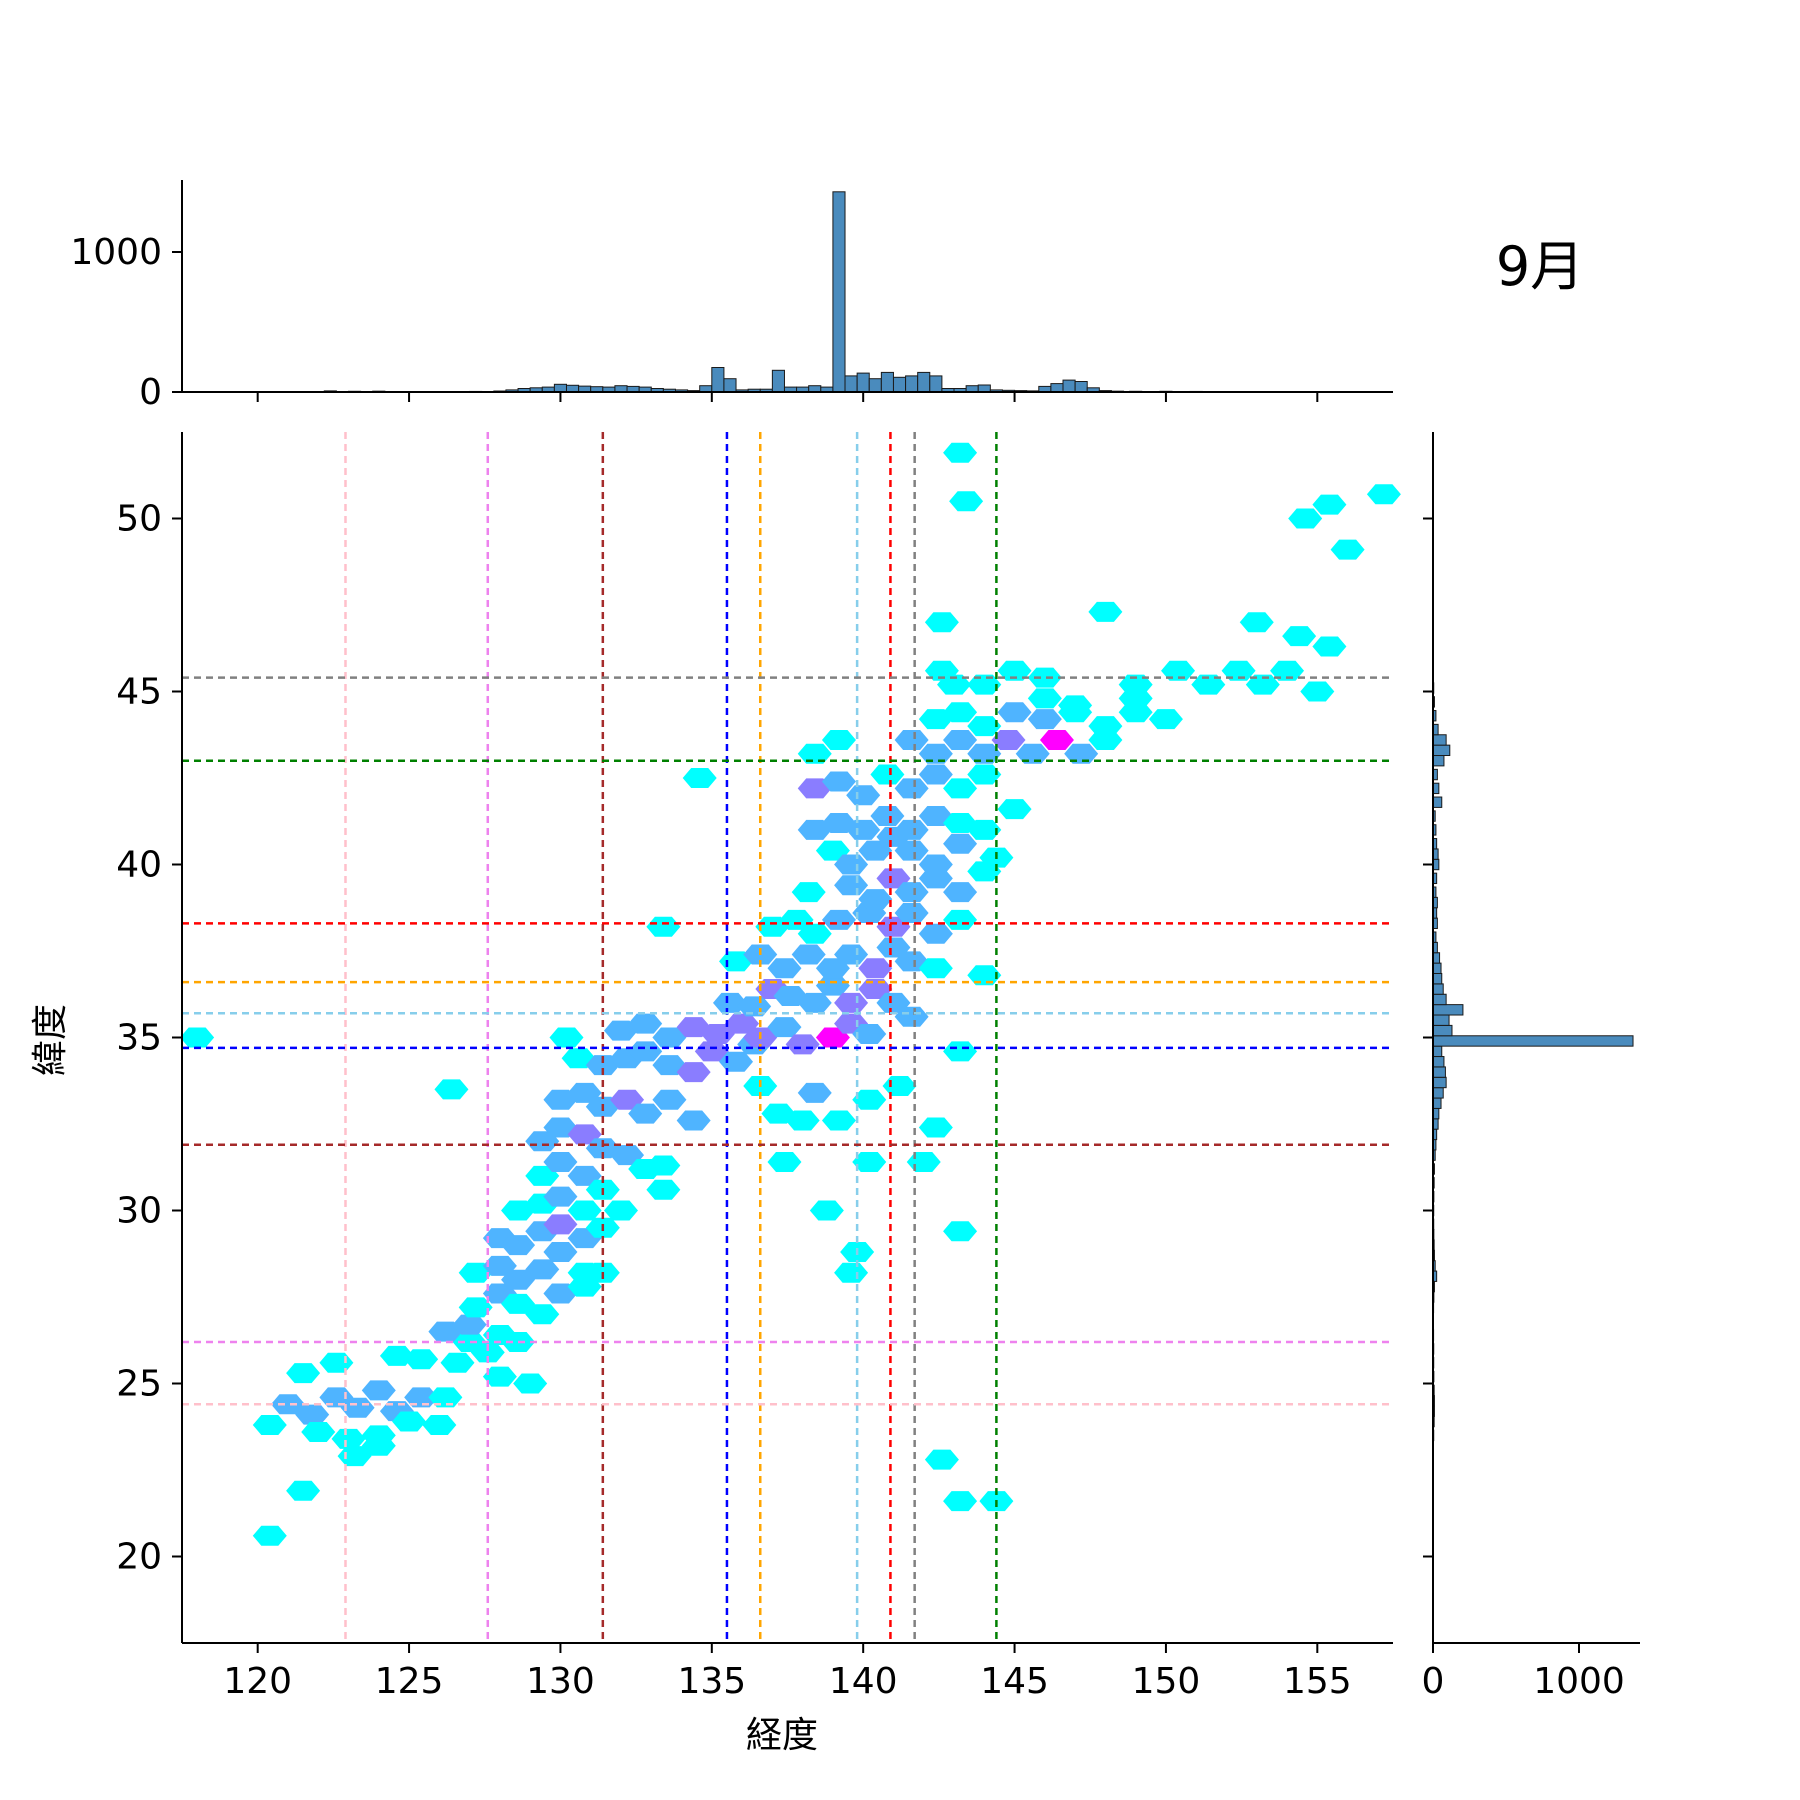  What do you see at coordinates (1317, 1681) in the screenshot?
I see `x-tick-label: 155` at bounding box center [1317, 1681].